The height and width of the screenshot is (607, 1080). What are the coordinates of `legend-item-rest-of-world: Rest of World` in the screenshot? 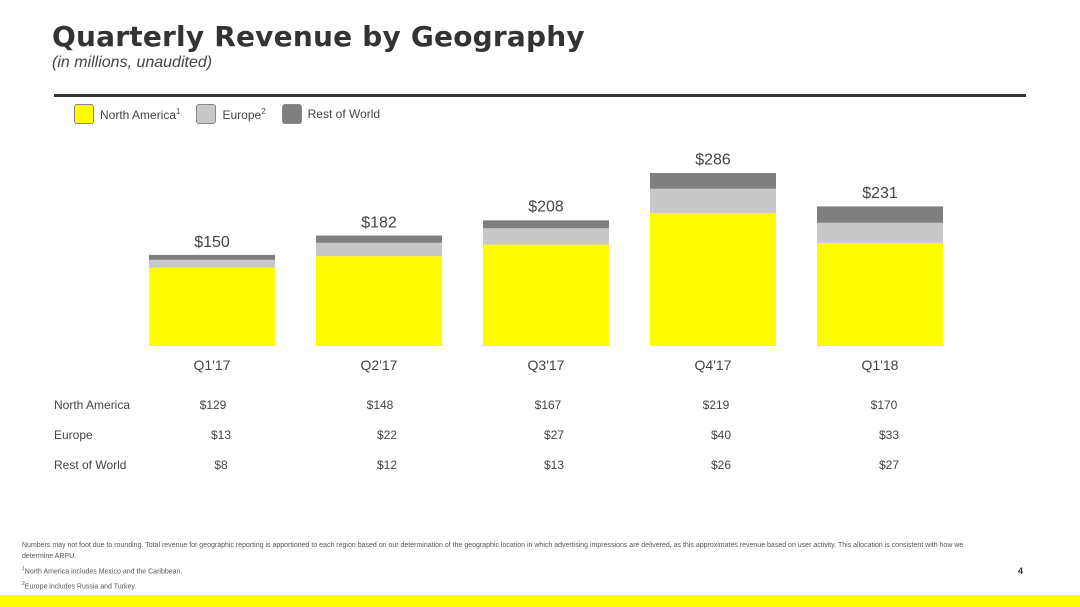 It's located at (331, 114).